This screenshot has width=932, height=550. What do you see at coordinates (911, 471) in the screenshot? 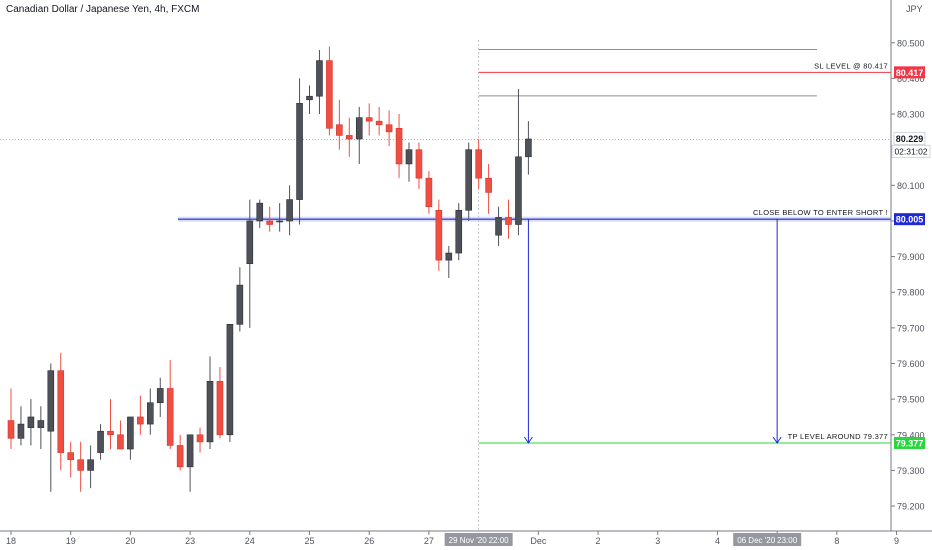
I see `price-tick-label: 79.300` at bounding box center [911, 471].